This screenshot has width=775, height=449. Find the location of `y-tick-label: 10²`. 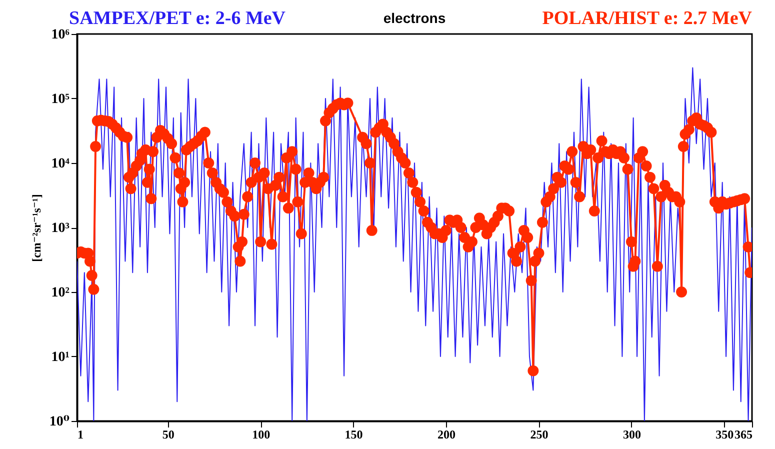

y-tick-label: 10² is located at coordinates (60, 293).